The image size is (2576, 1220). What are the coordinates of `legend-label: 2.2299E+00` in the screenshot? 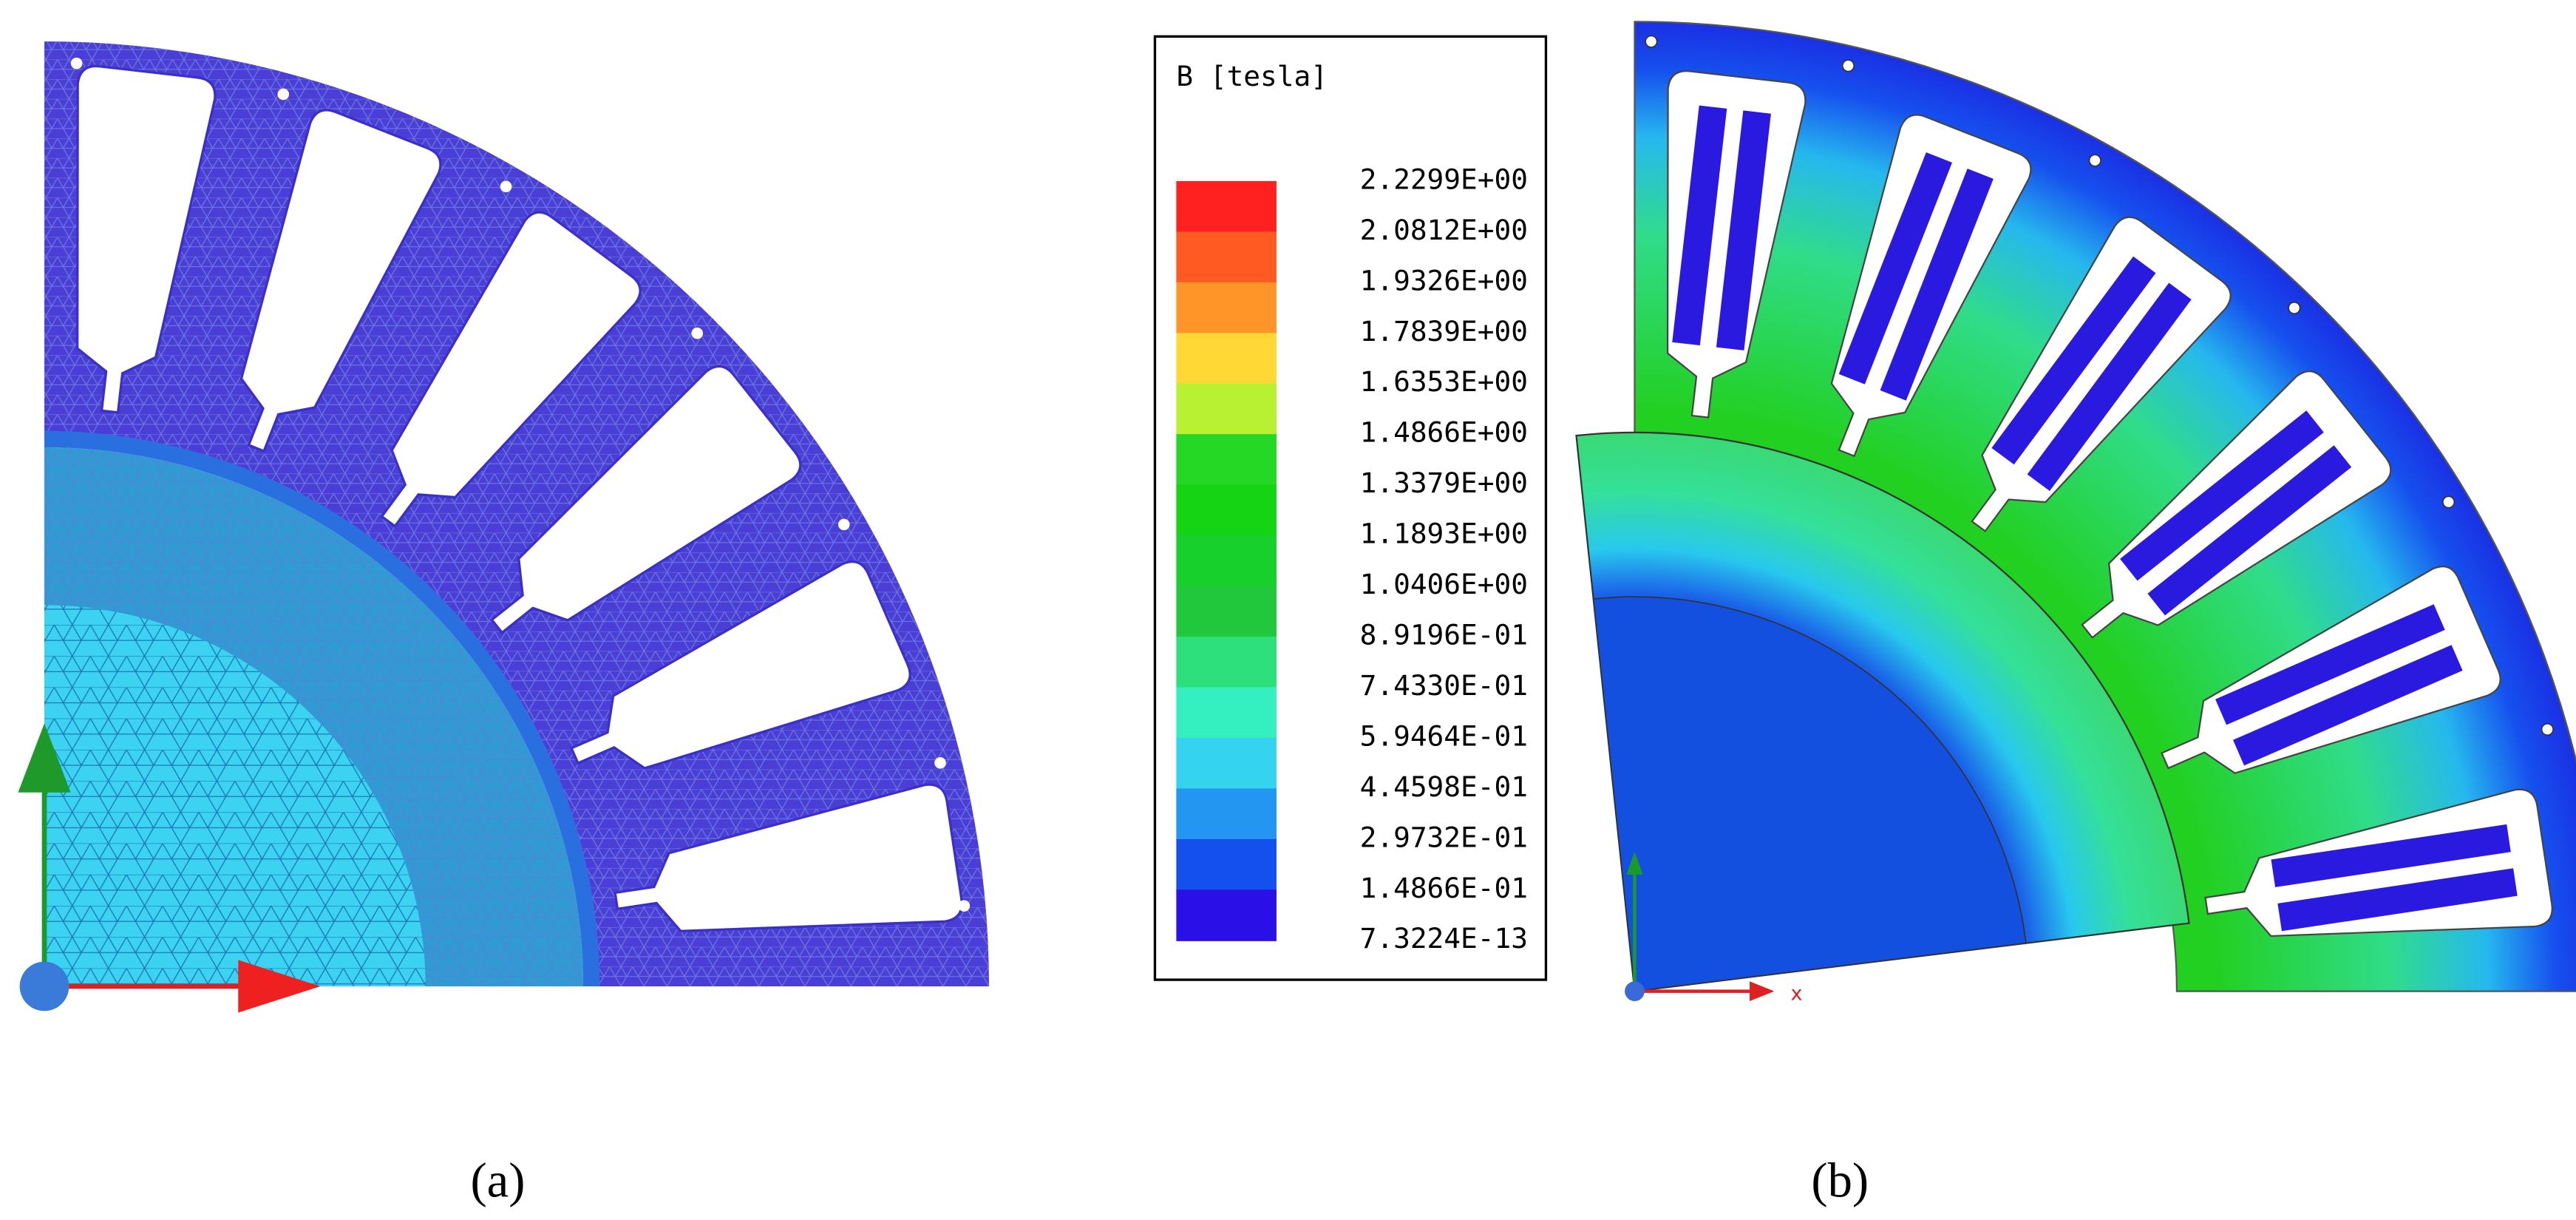 It's located at (1444, 179).